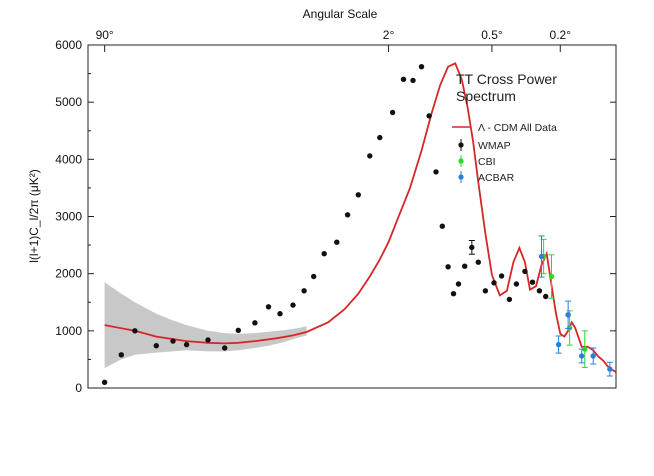  What do you see at coordinates (487, 162) in the screenshot?
I see `legend-label-cbi: CBI` at bounding box center [487, 162].